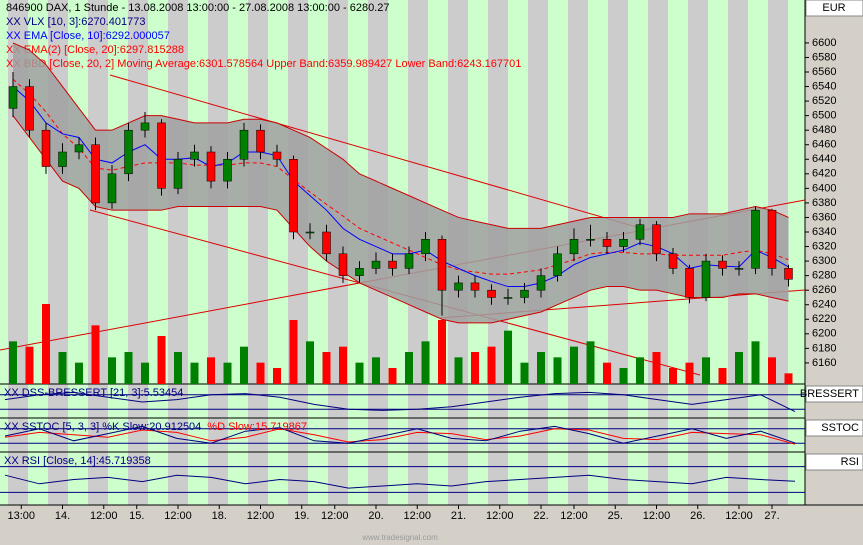 This screenshot has width=863, height=545. Describe the element at coordinates (824, 116) in the screenshot. I see `y-tick-label: 6500` at that location.